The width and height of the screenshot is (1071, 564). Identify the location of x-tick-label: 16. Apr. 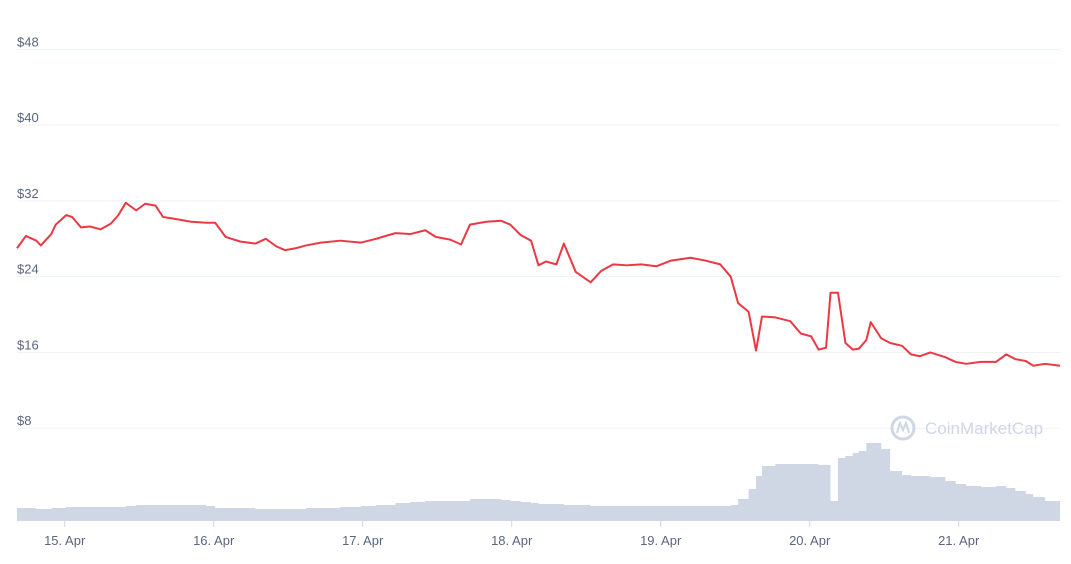
(214, 540).